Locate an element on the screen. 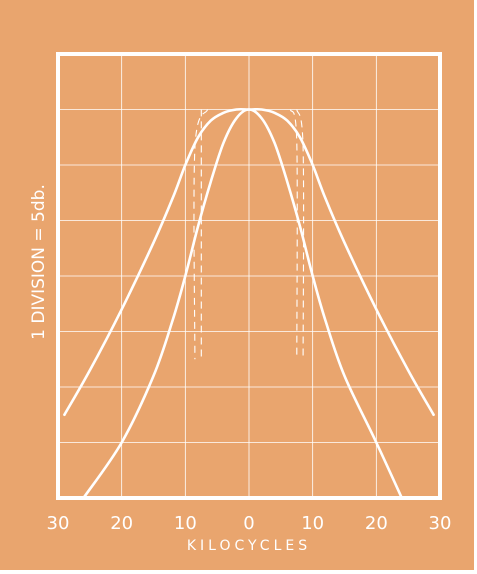 Image resolution: width=477 pixels, height=574 pixels. y-axis-label: 1 DIVISION = 5db. is located at coordinates (39, 262).